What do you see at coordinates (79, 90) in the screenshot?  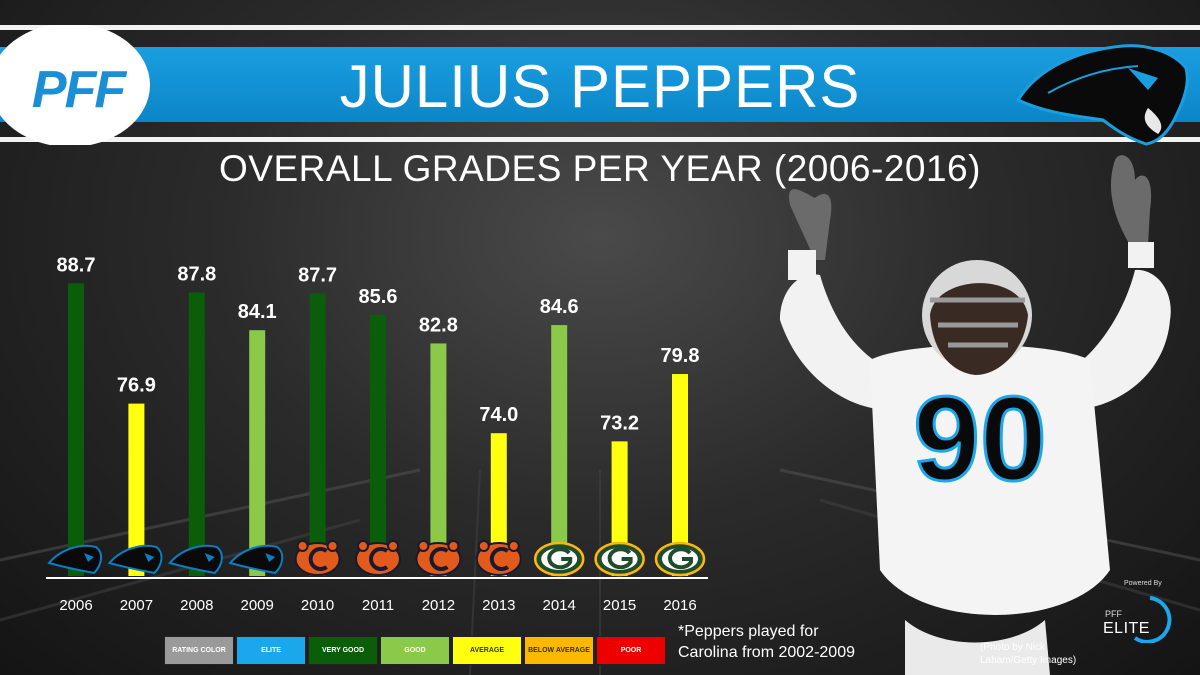 I see `pff-logo-text: PFF` at bounding box center [79, 90].